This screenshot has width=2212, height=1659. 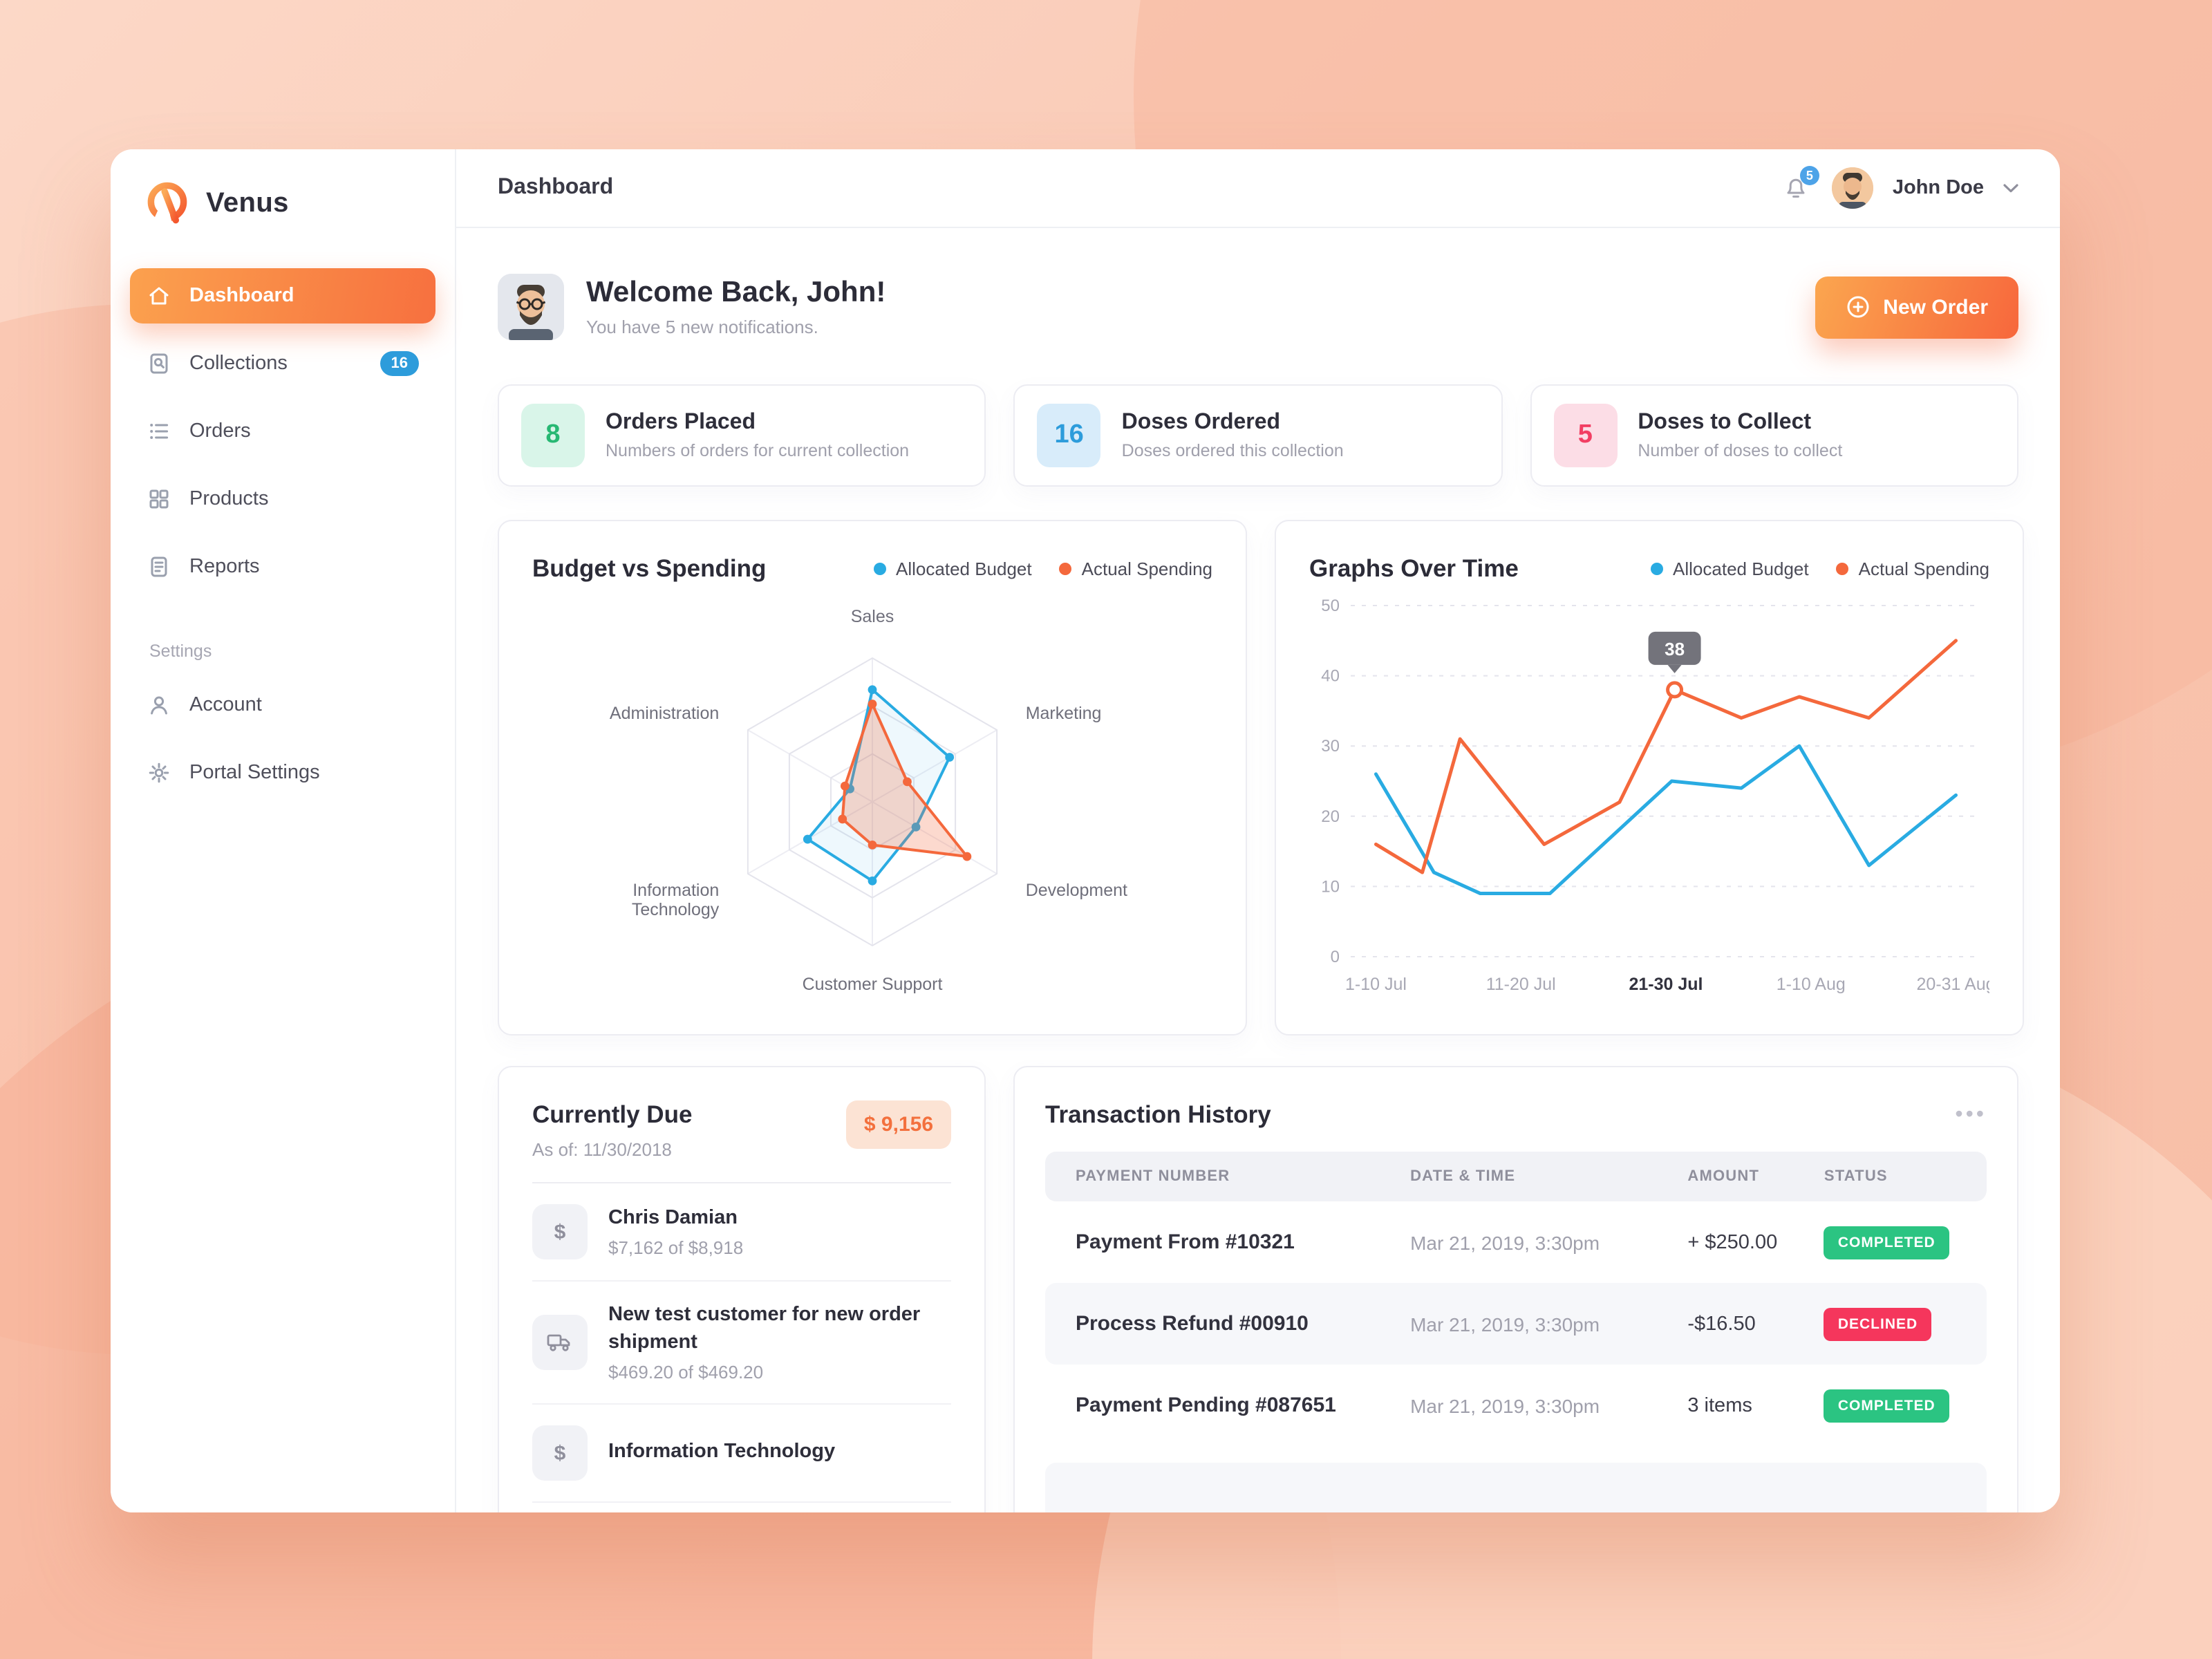 I want to click on transaction-history-header: Transaction History •••, so click(x=1516, y=1115).